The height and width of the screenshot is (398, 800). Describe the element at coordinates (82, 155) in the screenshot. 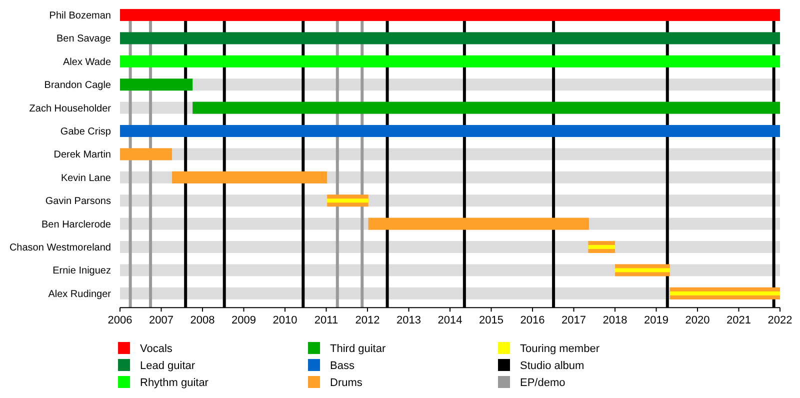

I see `y-tick-label: Derek Martin` at that location.